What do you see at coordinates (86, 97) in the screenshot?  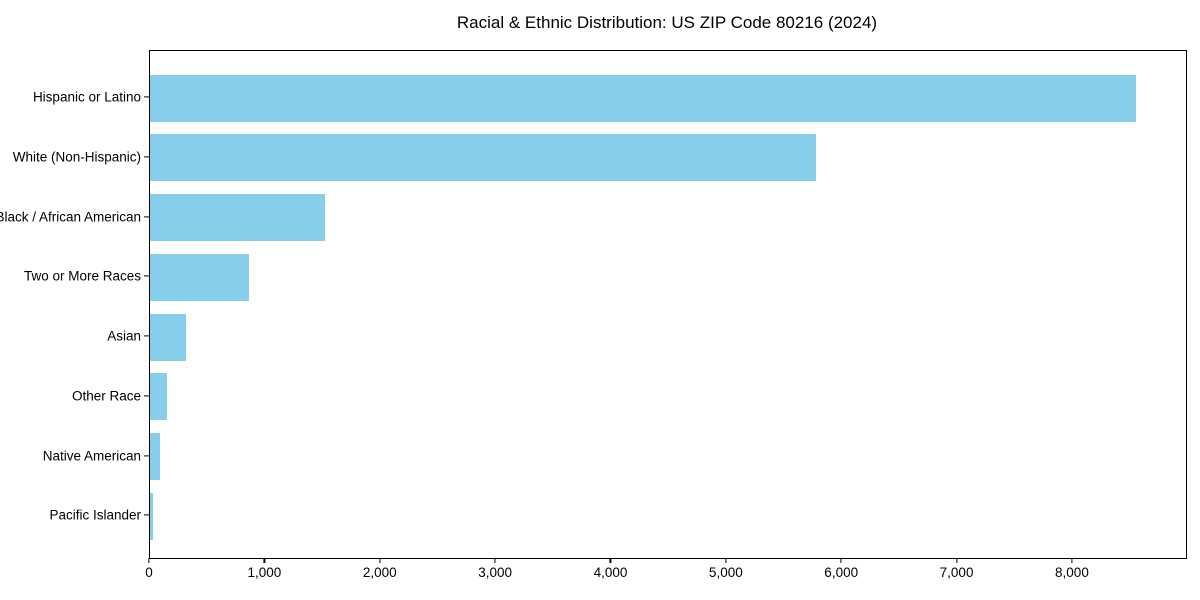 I see `y-tick-label: Hispanic or Latino` at bounding box center [86, 97].